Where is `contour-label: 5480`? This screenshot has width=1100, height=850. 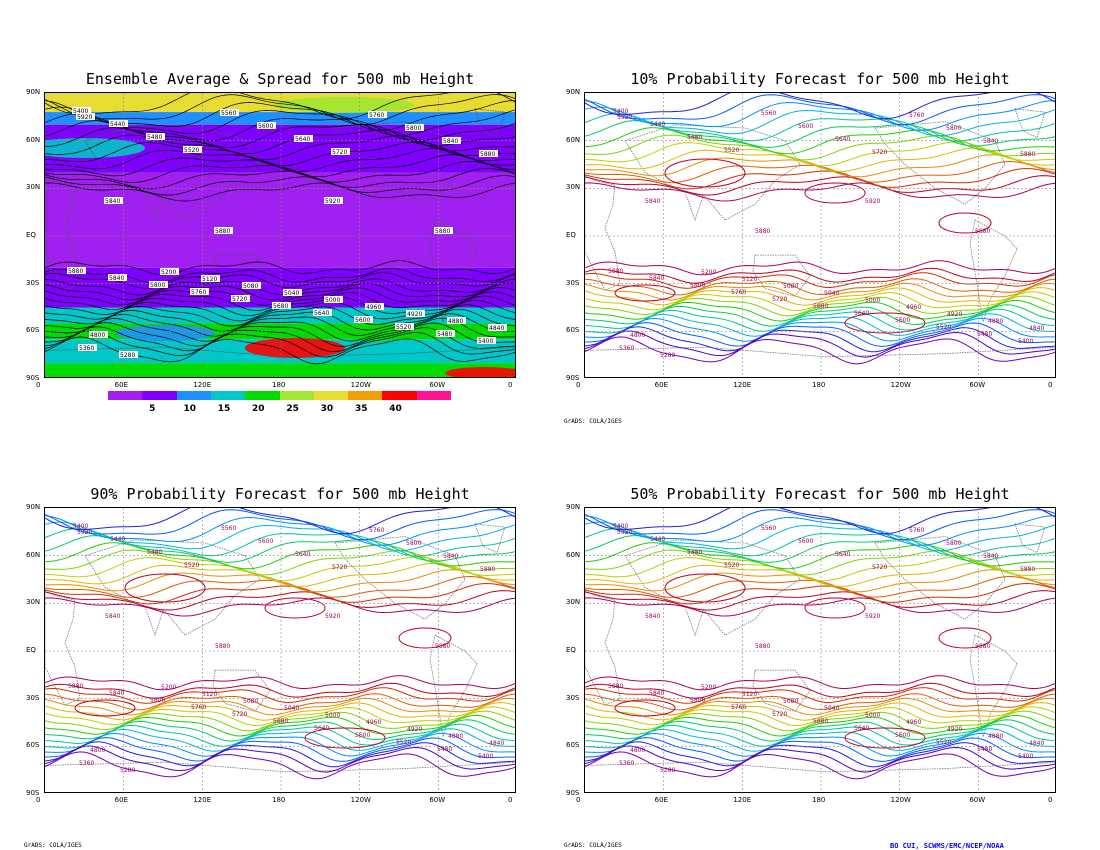
contour-label: 5480 is located at coordinates (694, 552).